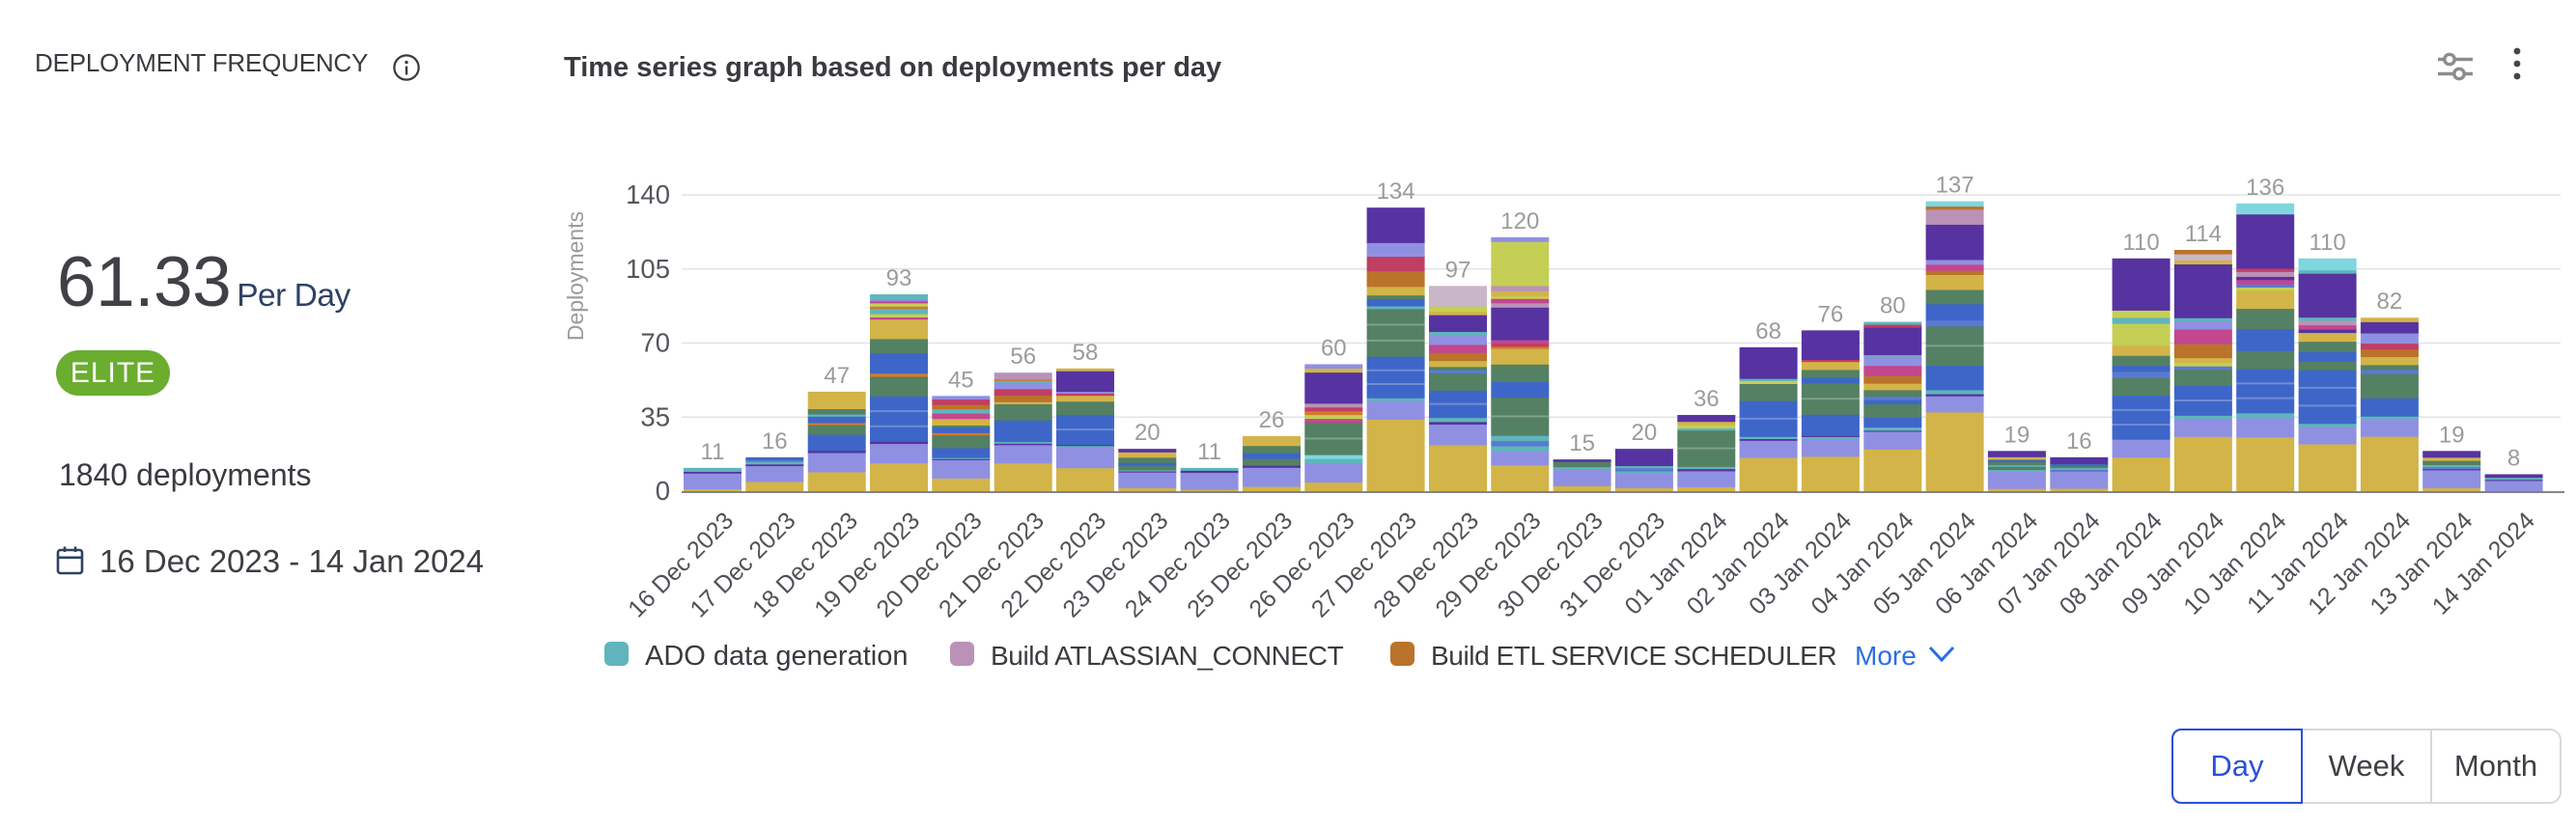 The image size is (2576, 826). What do you see at coordinates (837, 376) in the screenshot?
I see `svg-text: 47` at bounding box center [837, 376].